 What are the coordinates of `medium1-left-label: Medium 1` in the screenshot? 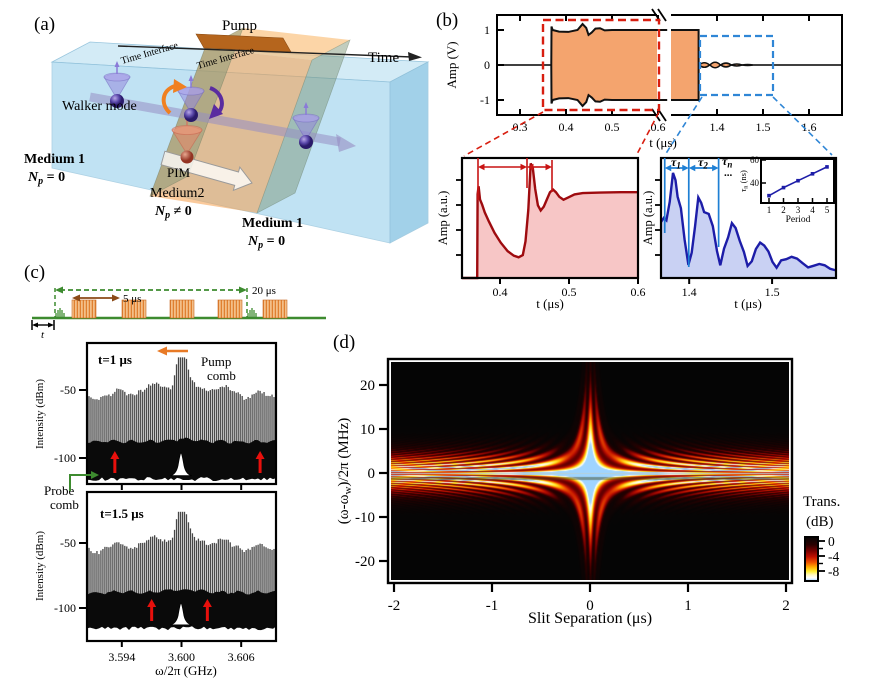 It's located at (54, 159).